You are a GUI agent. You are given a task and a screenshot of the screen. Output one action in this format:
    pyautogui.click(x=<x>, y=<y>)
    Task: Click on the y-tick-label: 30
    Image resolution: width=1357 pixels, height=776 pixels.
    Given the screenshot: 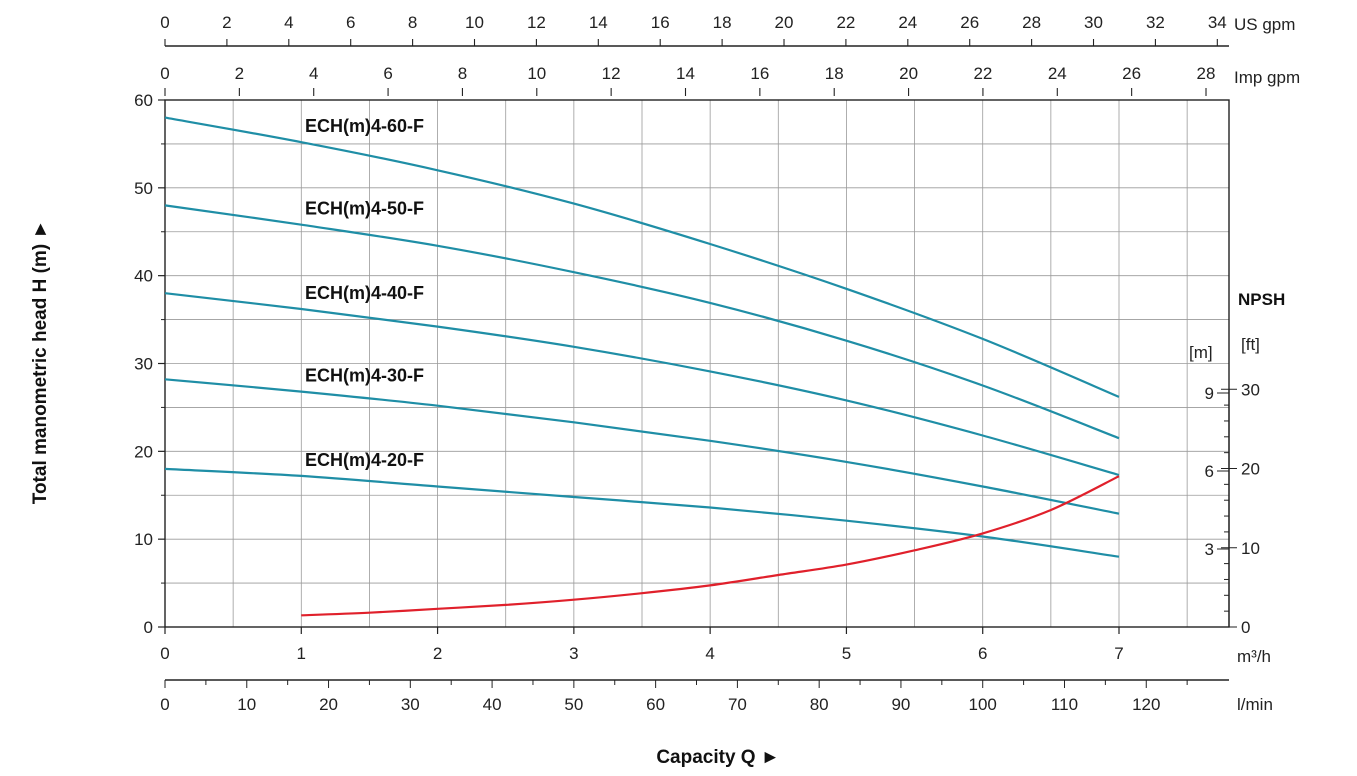 What is the action you would take?
    pyautogui.click(x=143, y=364)
    